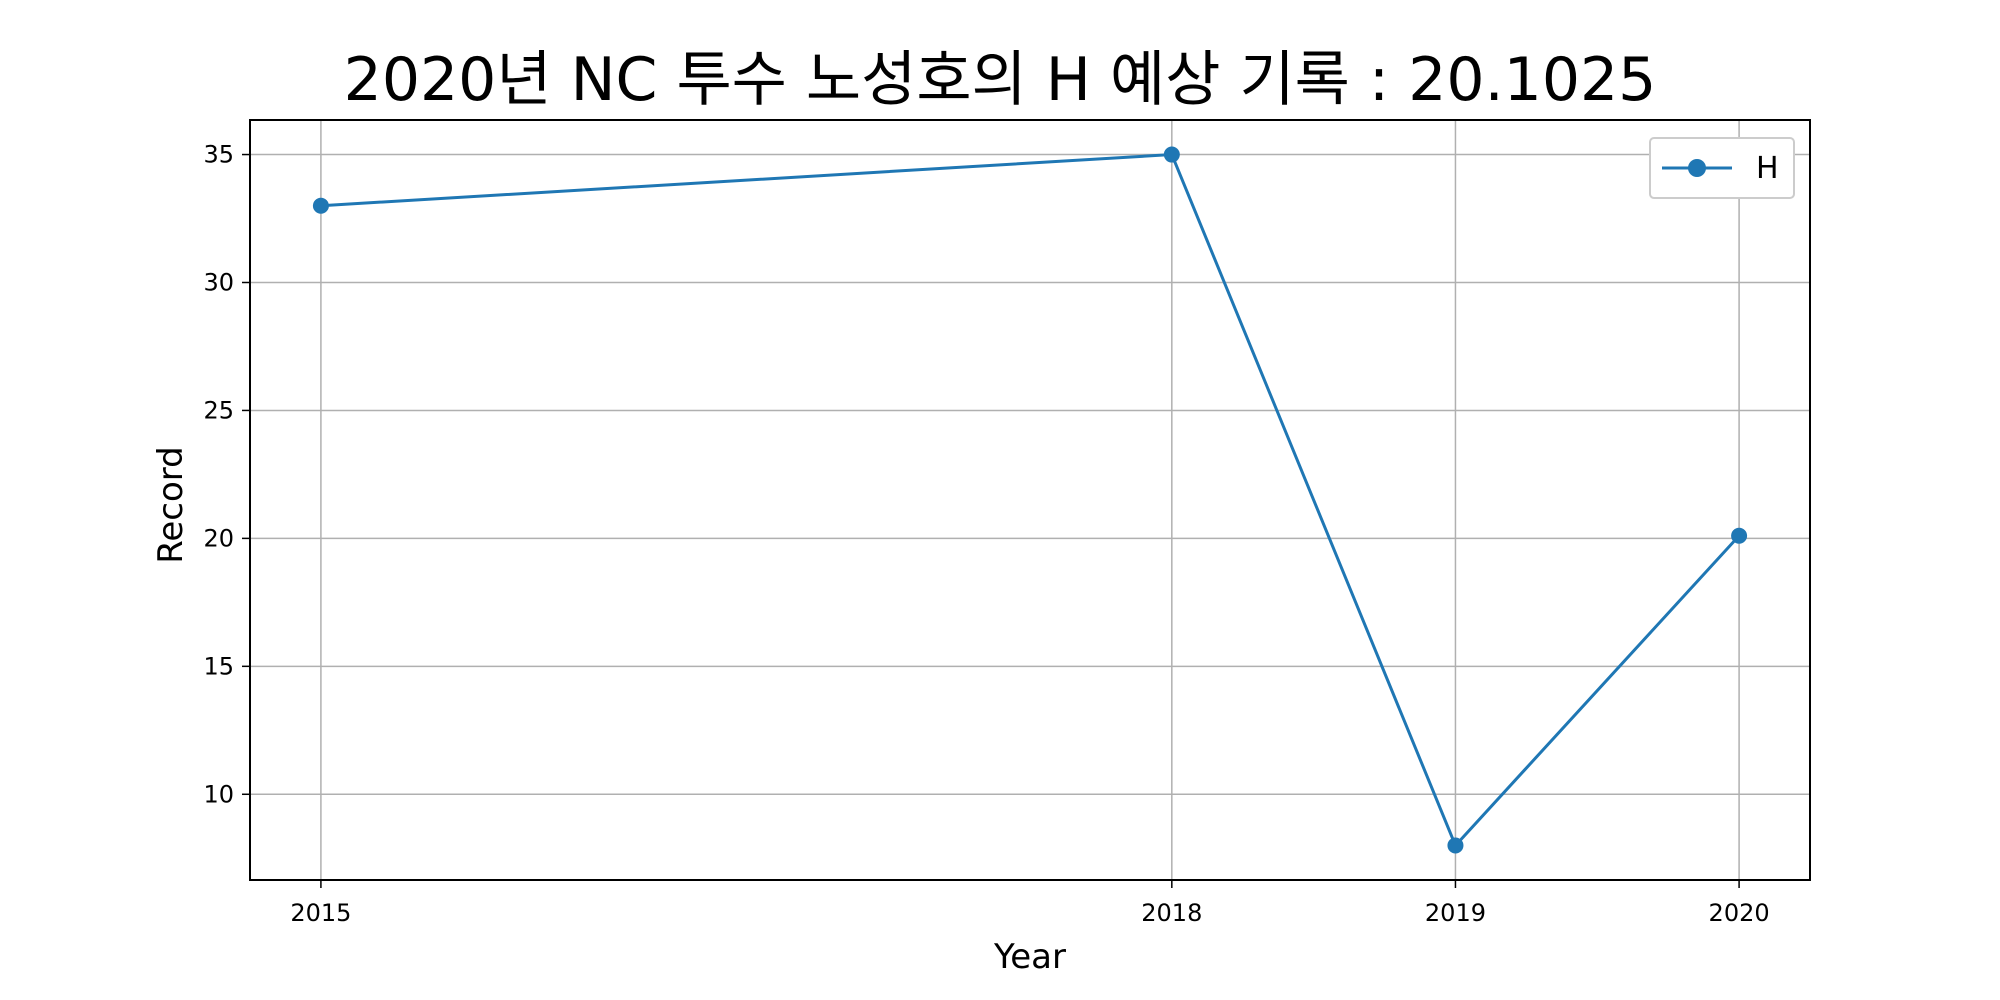 The image size is (2000, 1000). Describe the element at coordinates (218, 666) in the screenshot. I see `y-tick-label: 15` at that location.